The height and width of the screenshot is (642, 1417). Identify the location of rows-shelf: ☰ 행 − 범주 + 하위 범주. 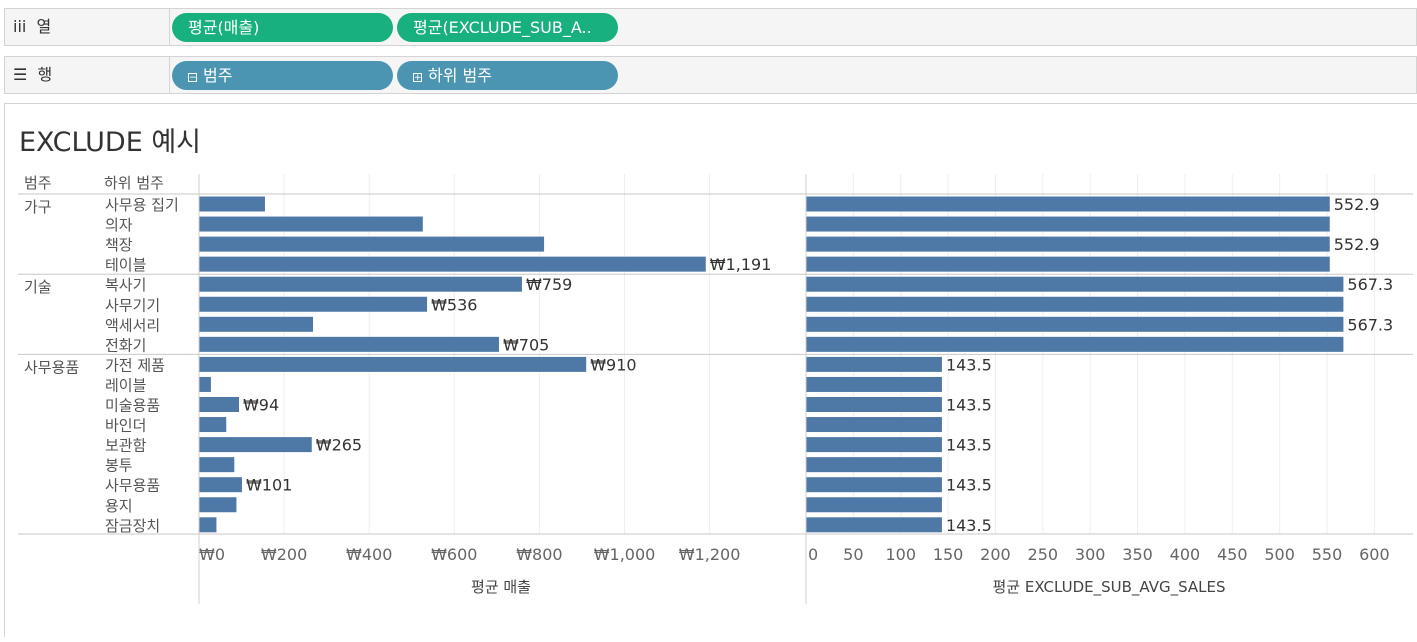
(710, 75).